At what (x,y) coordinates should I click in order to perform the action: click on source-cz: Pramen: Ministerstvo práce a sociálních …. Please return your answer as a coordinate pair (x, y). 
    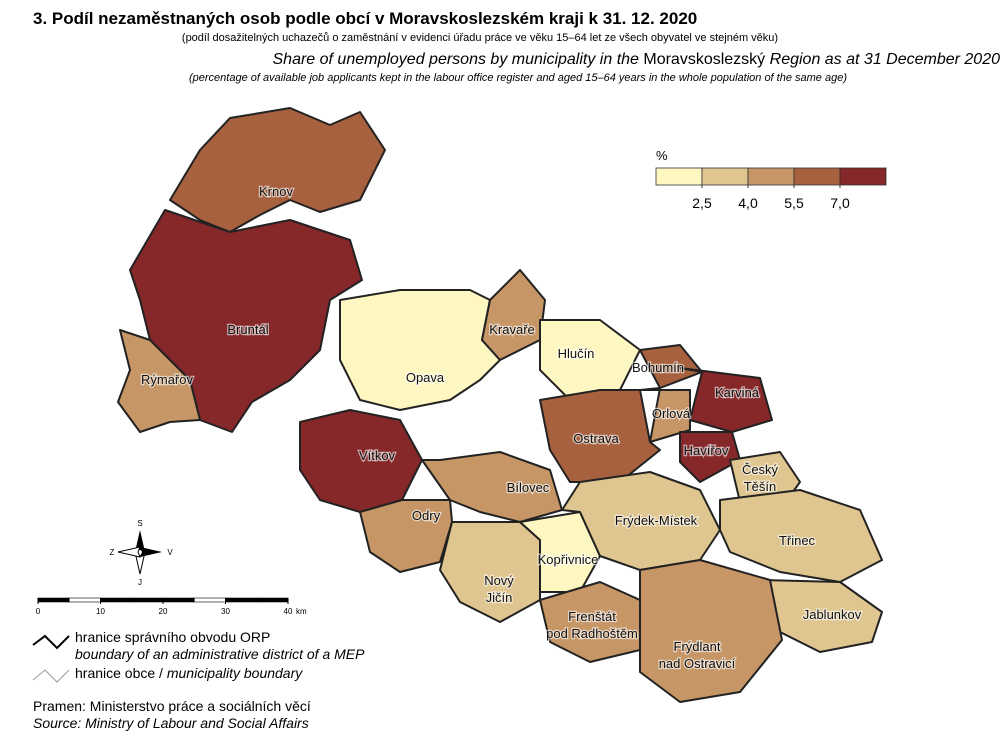
    Looking at the image, I should click on (172, 706).